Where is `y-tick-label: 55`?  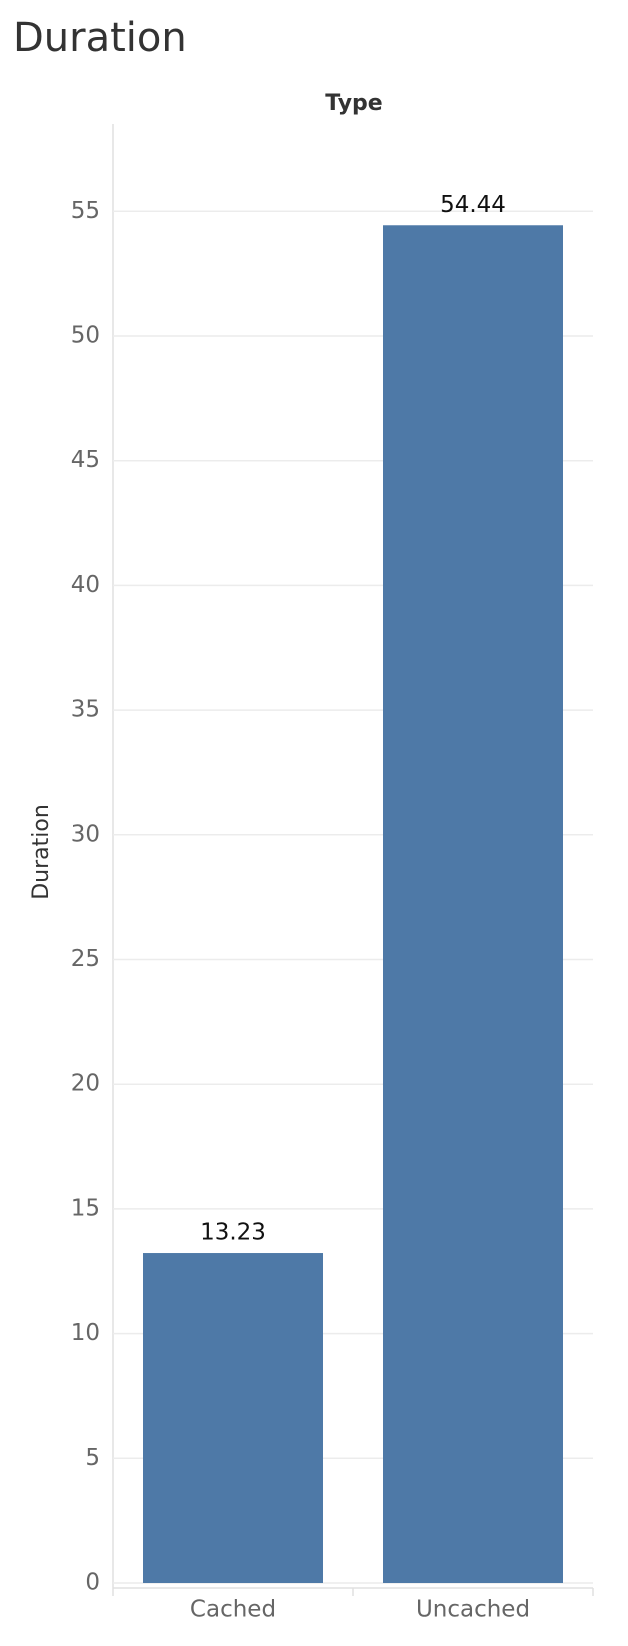
y-tick-label: 55 is located at coordinates (85, 211).